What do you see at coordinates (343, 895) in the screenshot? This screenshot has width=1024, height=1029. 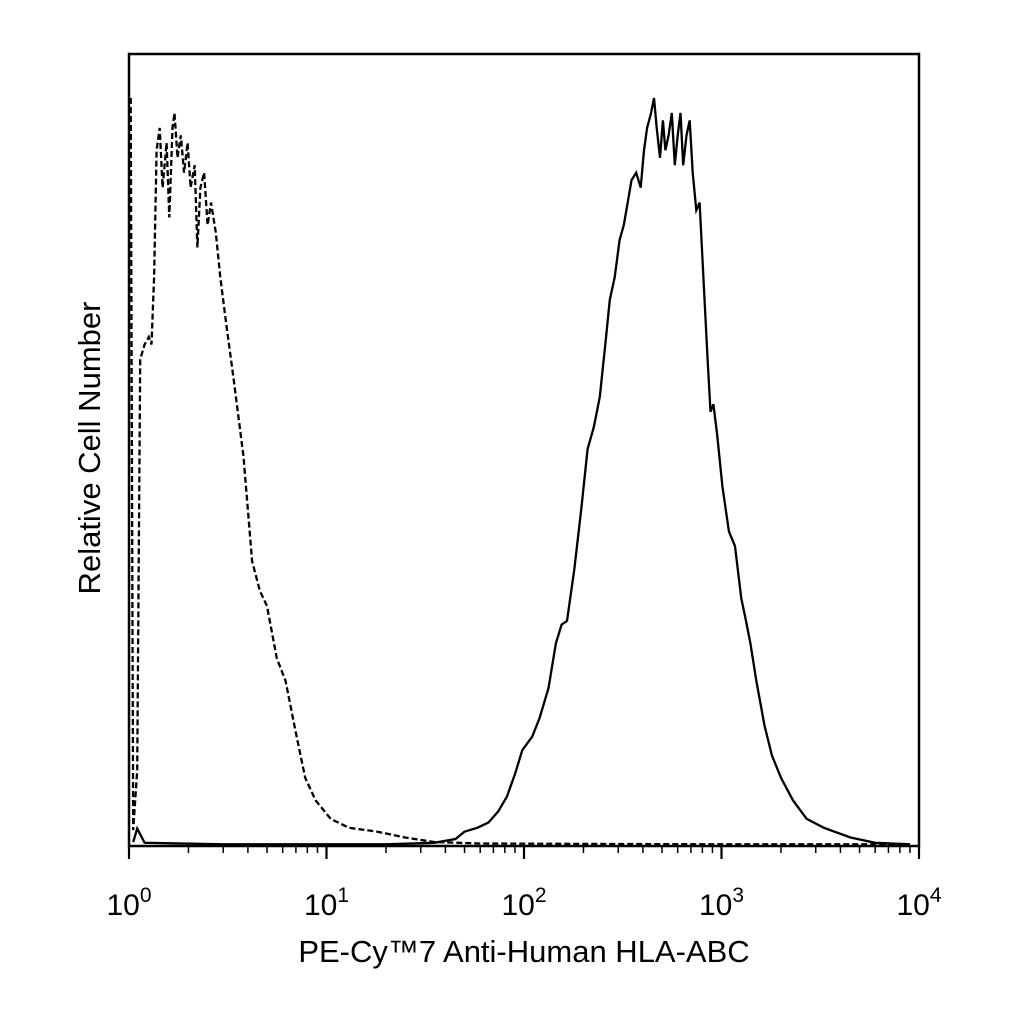 I see `x-tick-exponent: 1` at bounding box center [343, 895].